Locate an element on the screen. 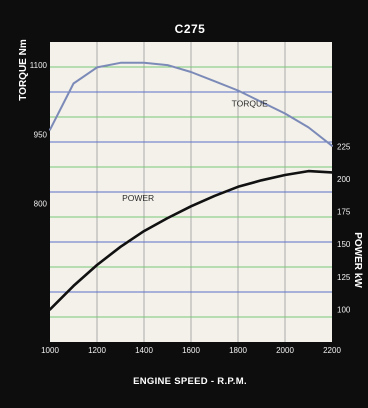 The image size is (368, 408). x-tick-label: 1800 is located at coordinates (238, 350).